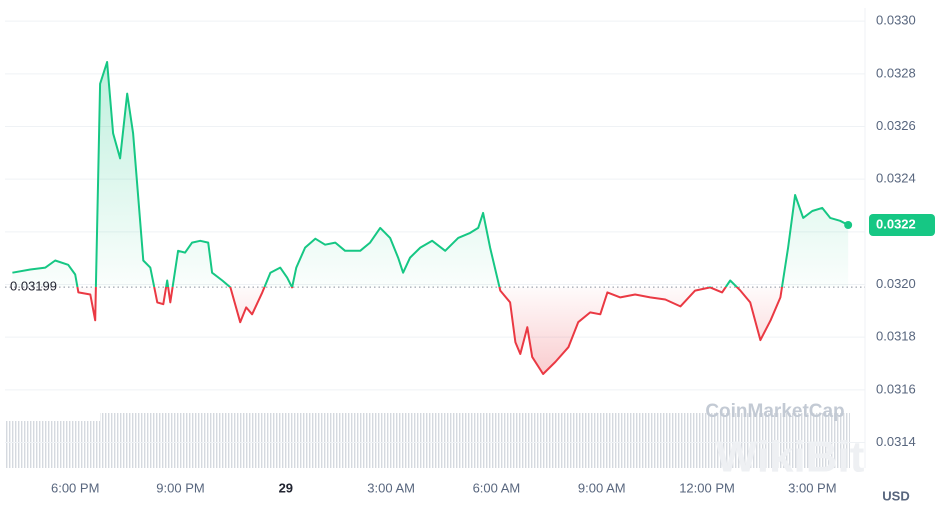 The height and width of the screenshot is (512, 943). Describe the element at coordinates (180, 487) in the screenshot. I see `x-tick-label: 9:00 PM` at that location.